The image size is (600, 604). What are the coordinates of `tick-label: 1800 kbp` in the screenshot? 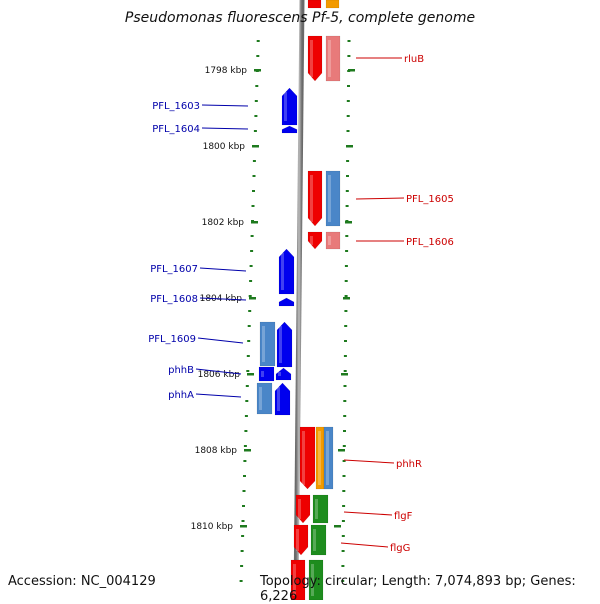 It's located at (224, 147).